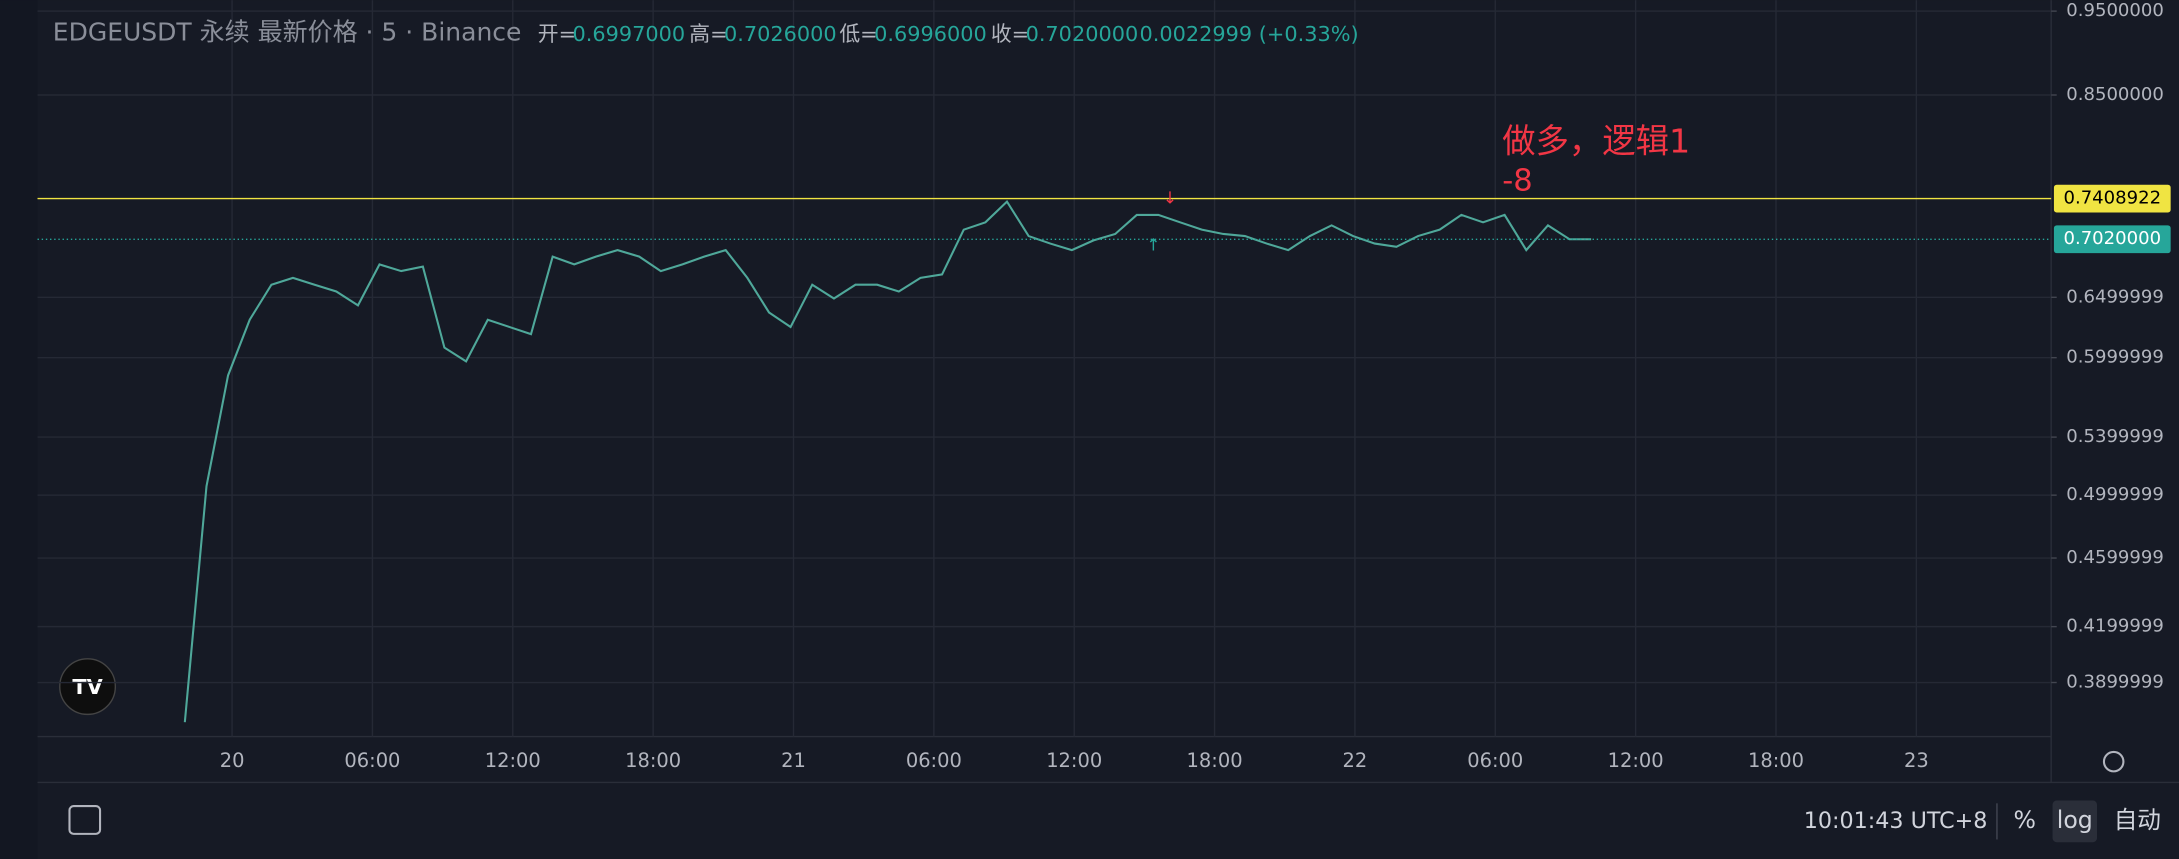 The height and width of the screenshot is (859, 2179). Describe the element at coordinates (2115, 94) in the screenshot. I see `y-tick-label: 0.8500000` at that location.